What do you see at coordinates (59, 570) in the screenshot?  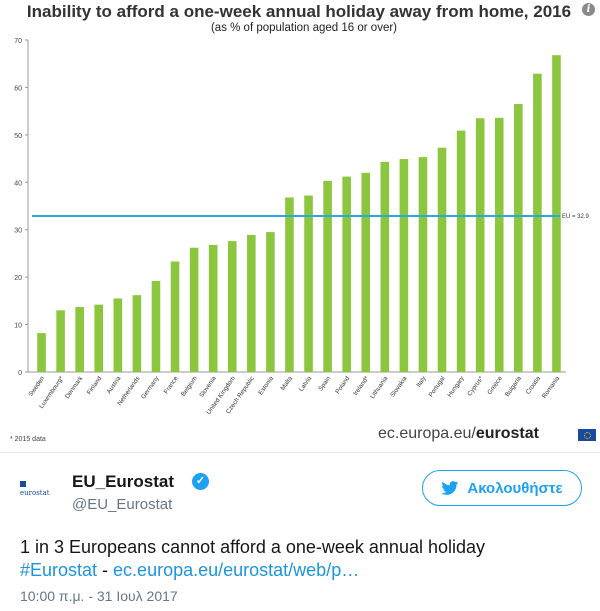 I see `hashtag-link: #Eurostat` at bounding box center [59, 570].